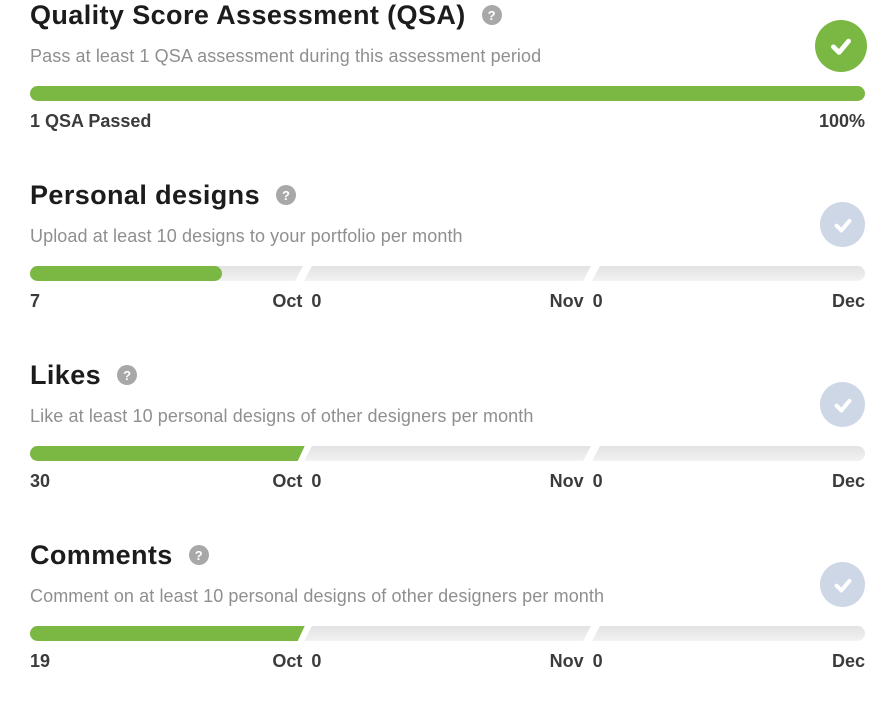 The image size is (895, 707). I want to click on goal-header: Personal designs ?, so click(447, 195).